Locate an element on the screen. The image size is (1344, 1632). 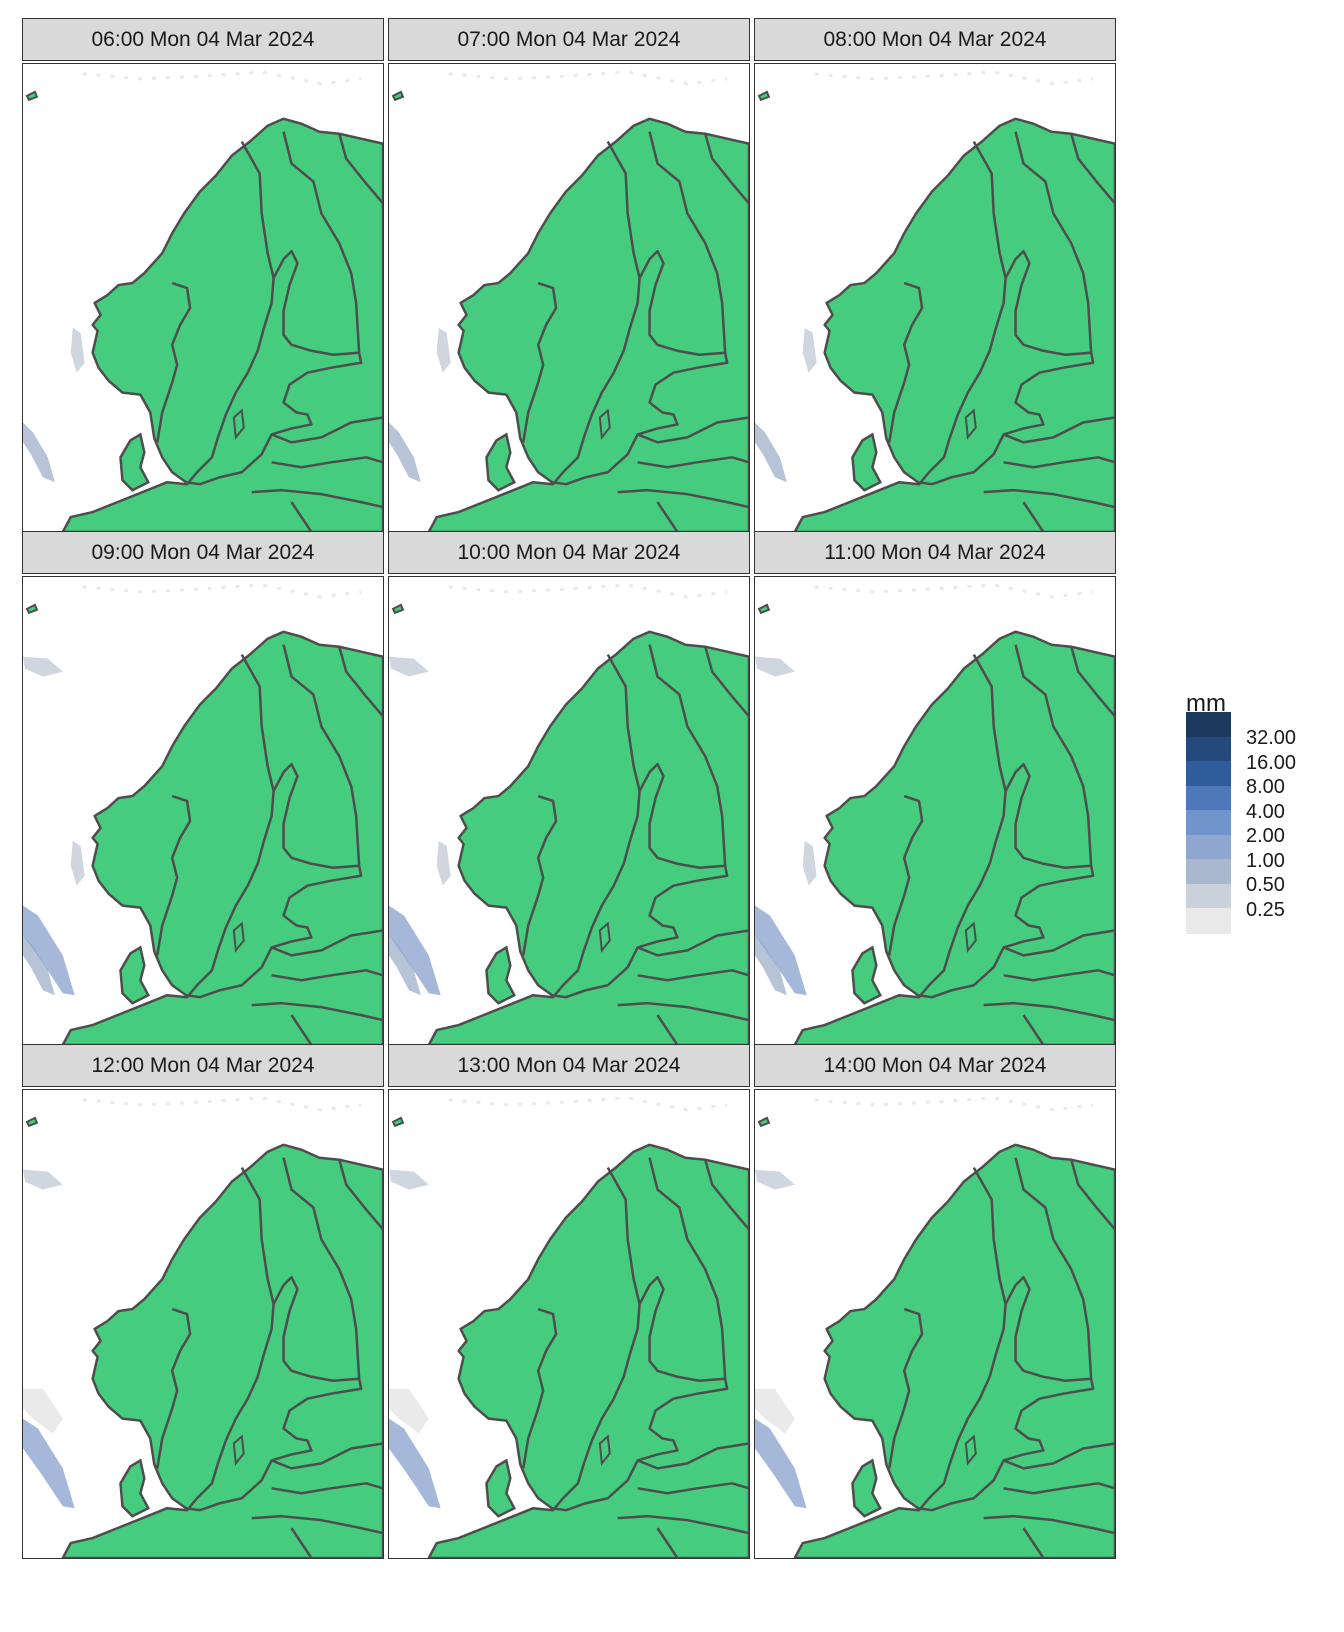
legend-label: 16.00 is located at coordinates (1271, 762).